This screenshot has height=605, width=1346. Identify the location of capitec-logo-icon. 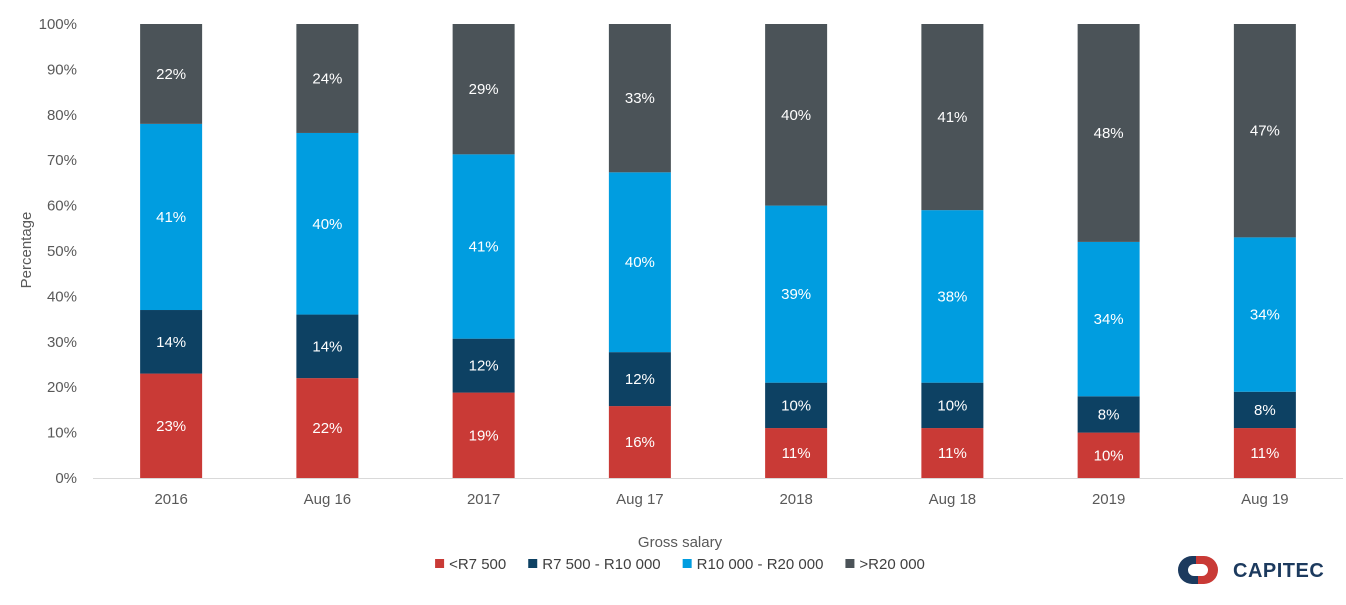
(1198, 570).